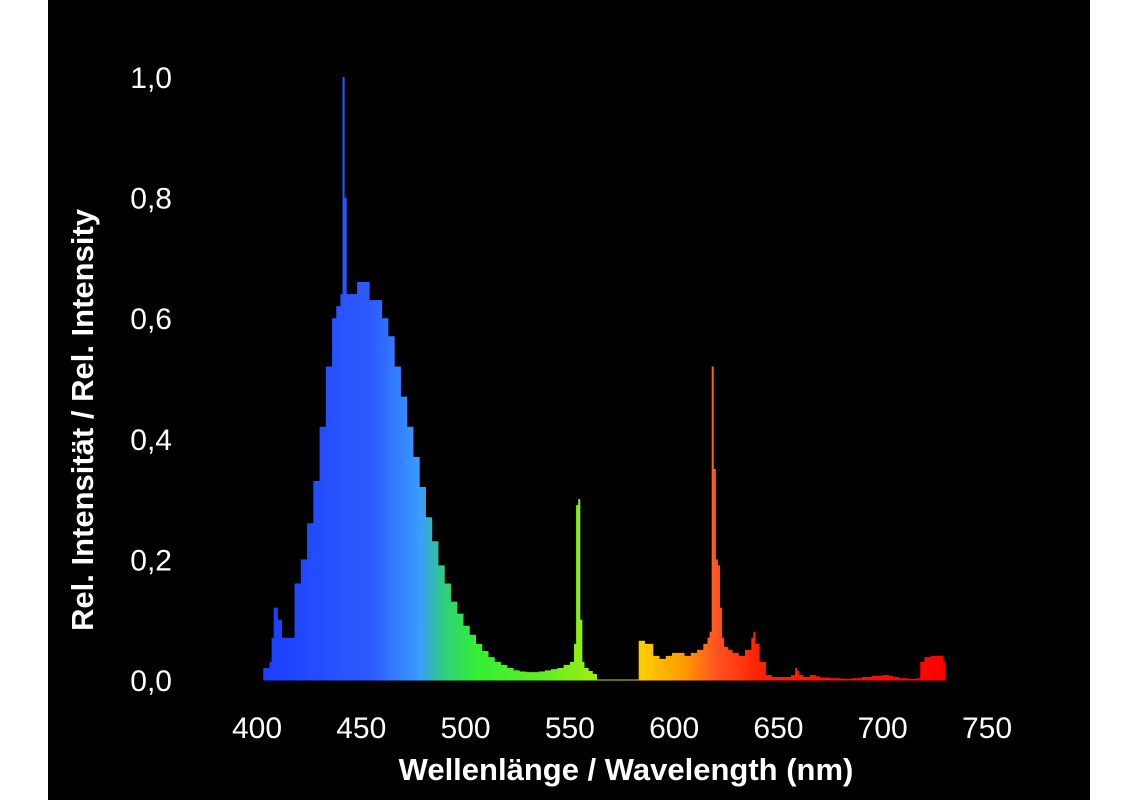 This screenshot has width=1140, height=800. What do you see at coordinates (257, 728) in the screenshot?
I see `x-tick-label: 400` at bounding box center [257, 728].